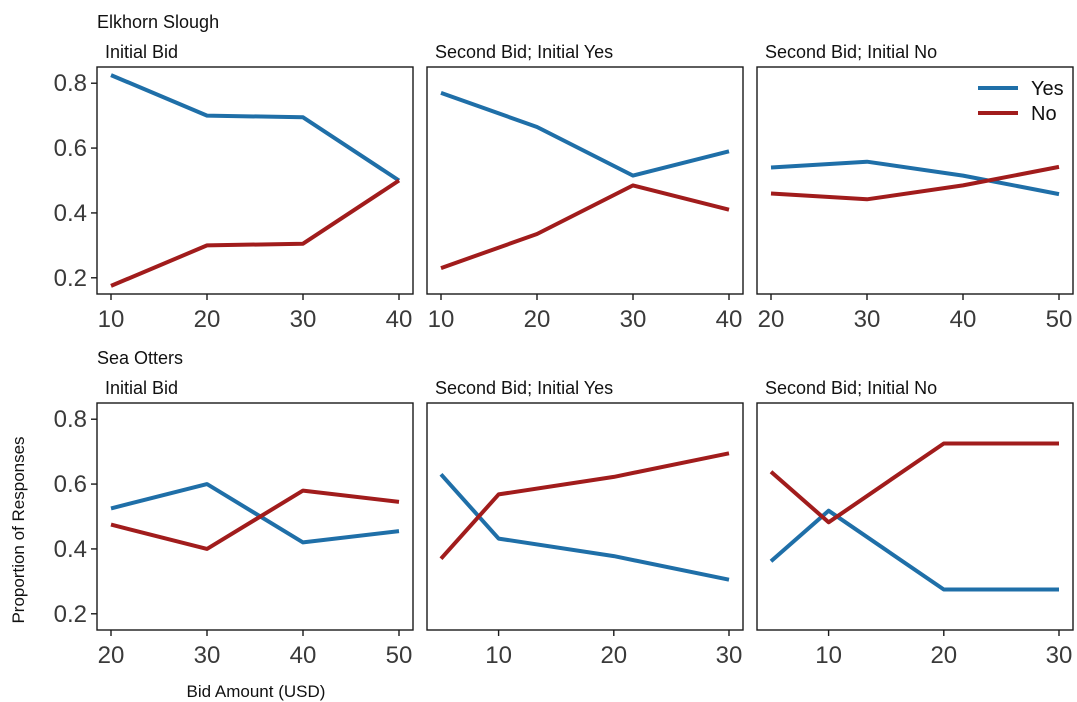 The image size is (1077, 702). I want to click on legend-label-no: No, so click(1044, 114).